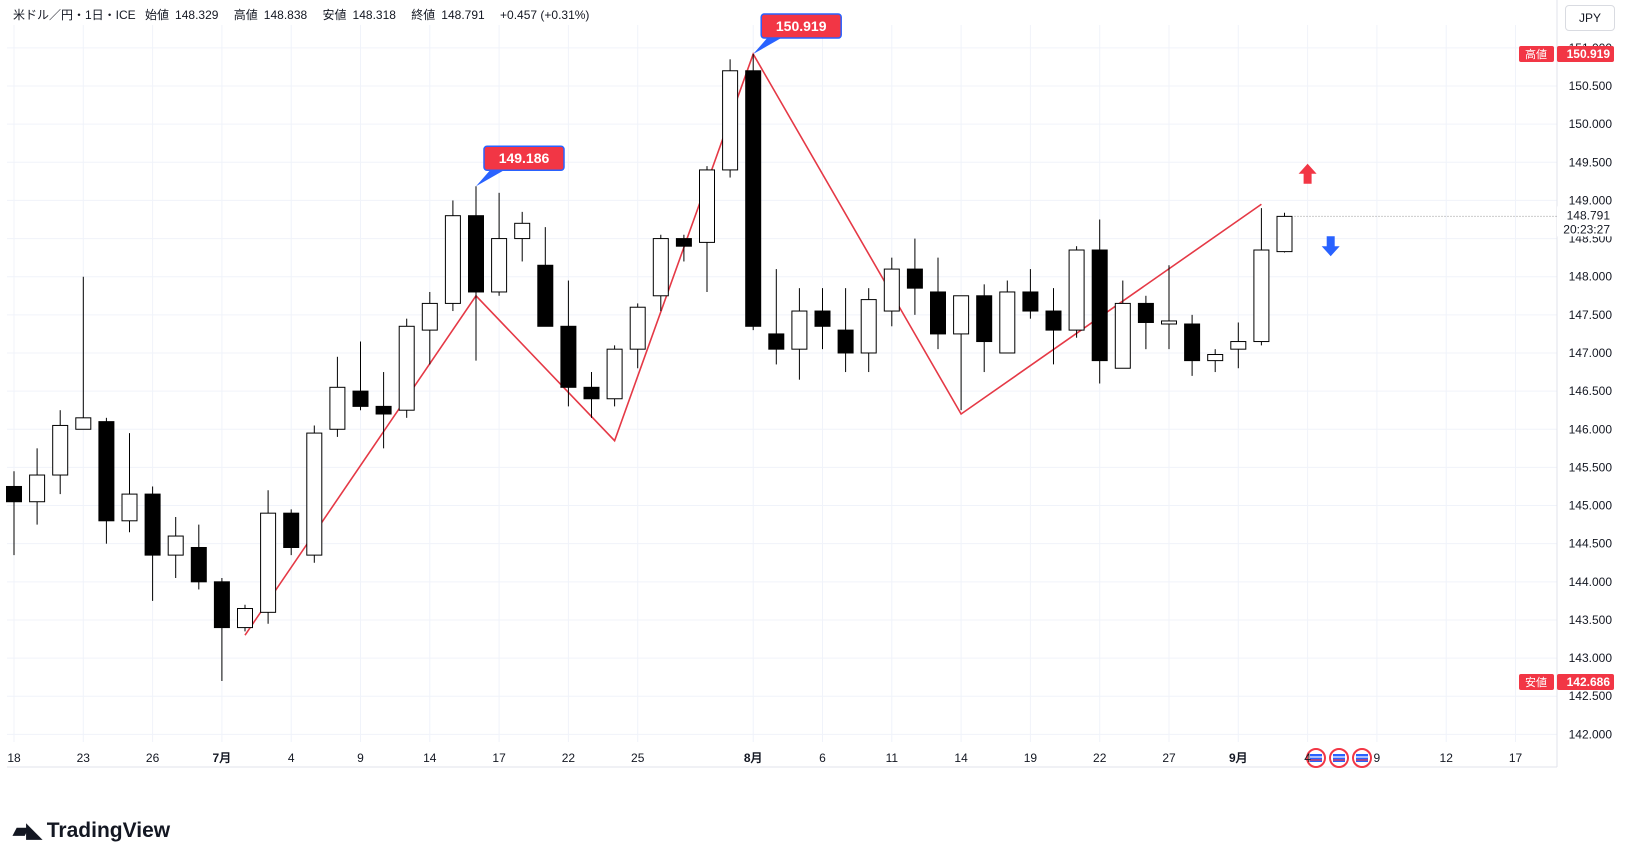  Describe the element at coordinates (360, 758) in the screenshot. I see `x-tick-label: 9` at that location.